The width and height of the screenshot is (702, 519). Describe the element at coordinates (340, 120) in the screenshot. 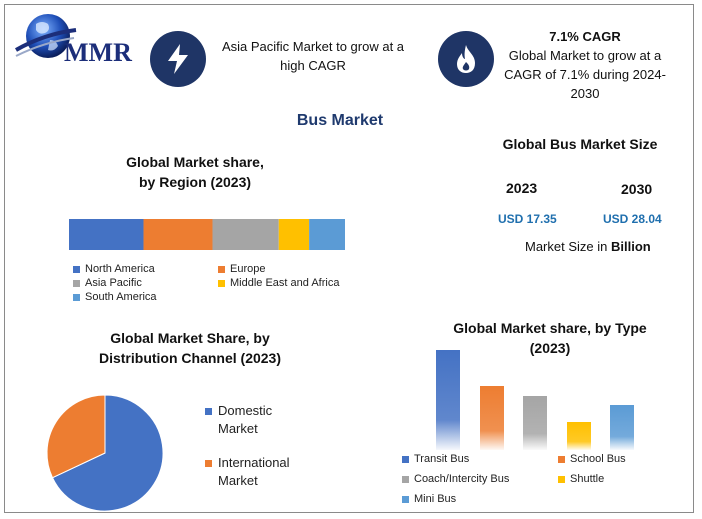

I see `page-title: Bus Market` at that location.